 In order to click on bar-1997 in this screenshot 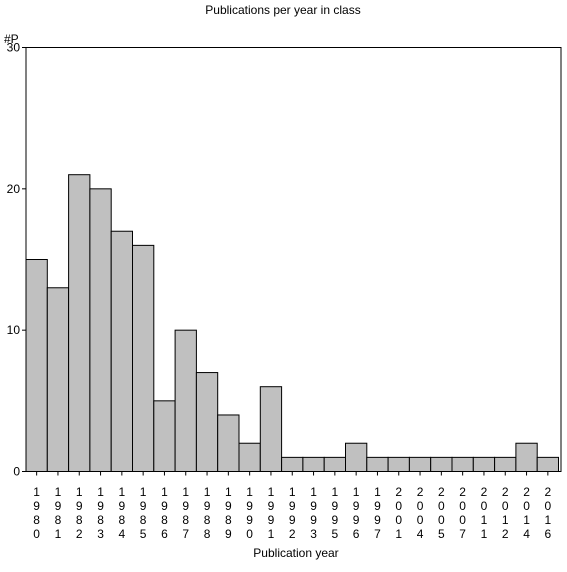, I will do `click(377, 464)`.